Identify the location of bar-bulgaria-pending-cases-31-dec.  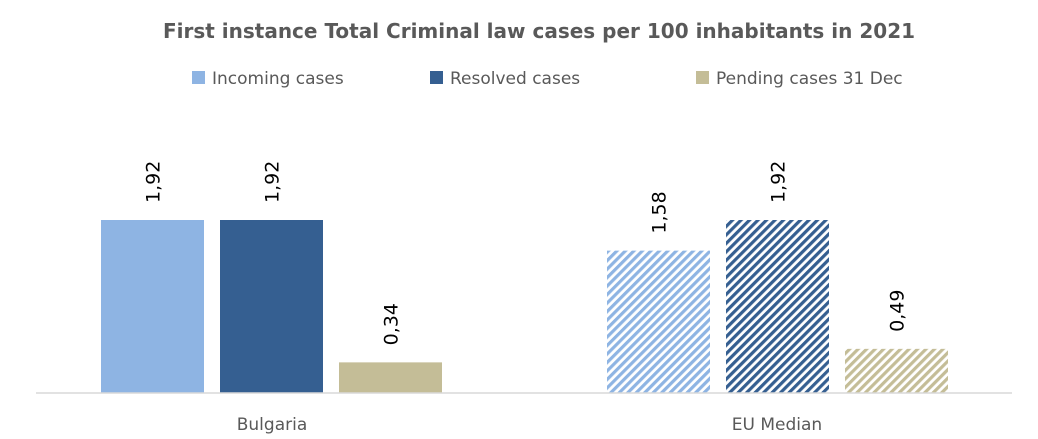
(390, 377).